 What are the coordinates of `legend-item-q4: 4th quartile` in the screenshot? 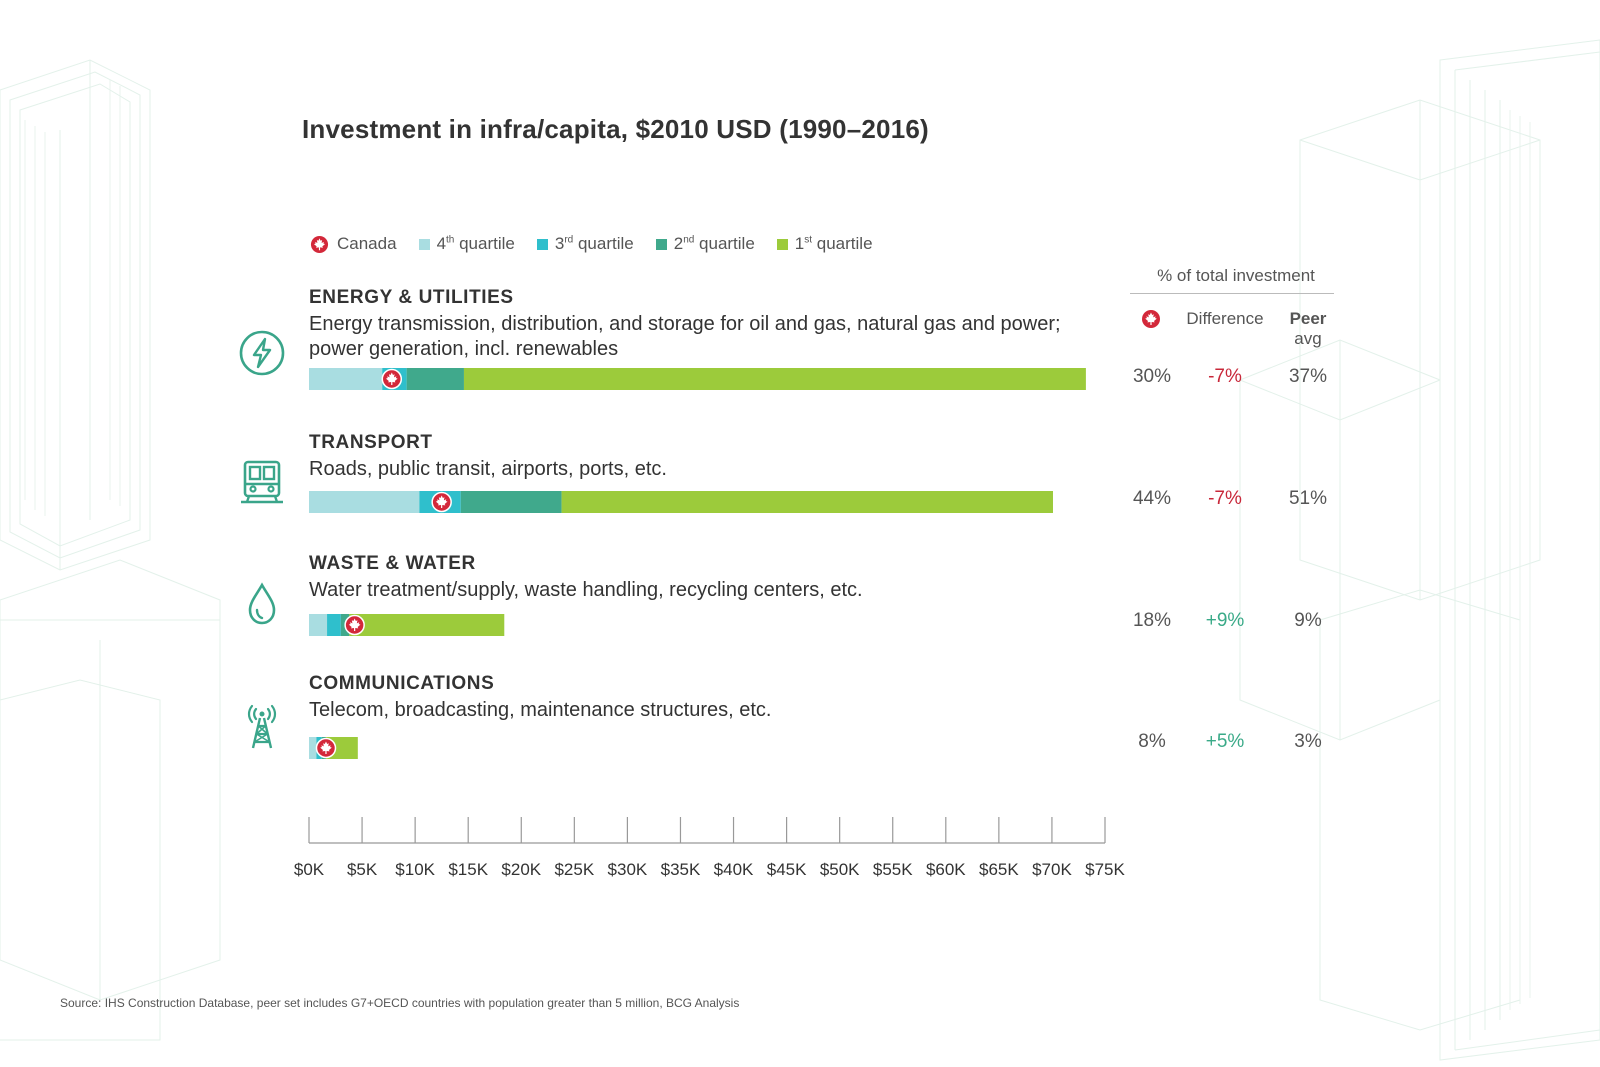 It's located at (466, 244).